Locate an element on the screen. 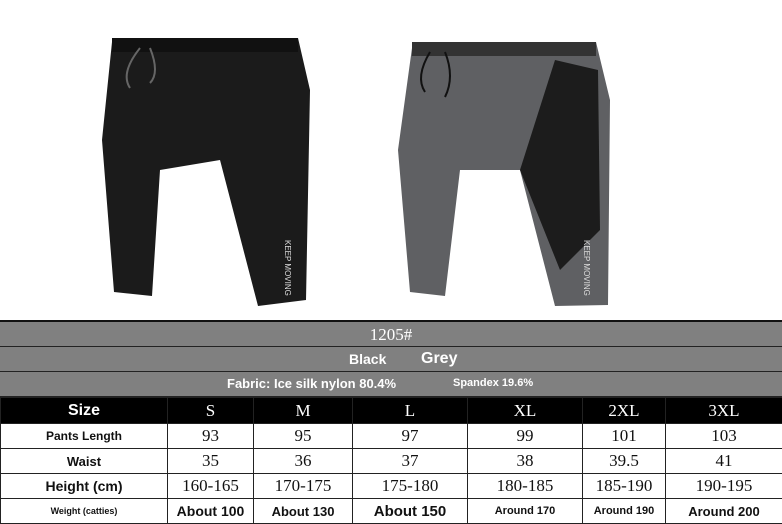 The height and width of the screenshot is (524, 782). length-cell: 99 is located at coordinates (525, 436).